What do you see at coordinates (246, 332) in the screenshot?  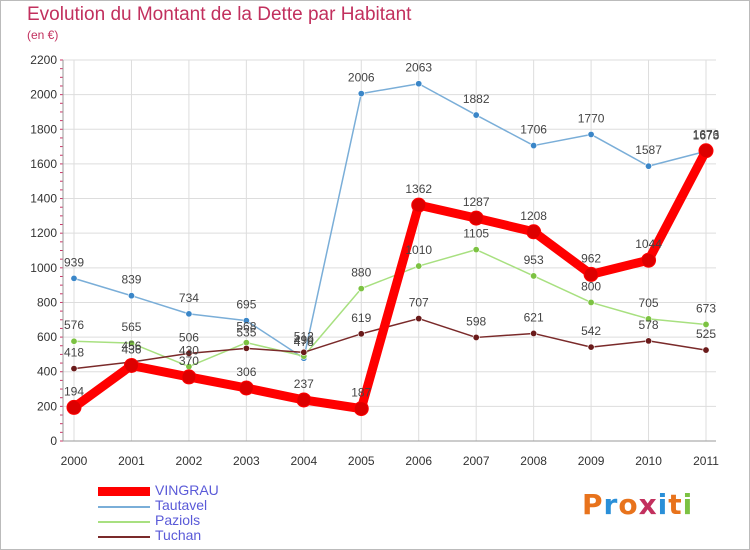 I see `data-label-tuchan: 535` at bounding box center [246, 332].